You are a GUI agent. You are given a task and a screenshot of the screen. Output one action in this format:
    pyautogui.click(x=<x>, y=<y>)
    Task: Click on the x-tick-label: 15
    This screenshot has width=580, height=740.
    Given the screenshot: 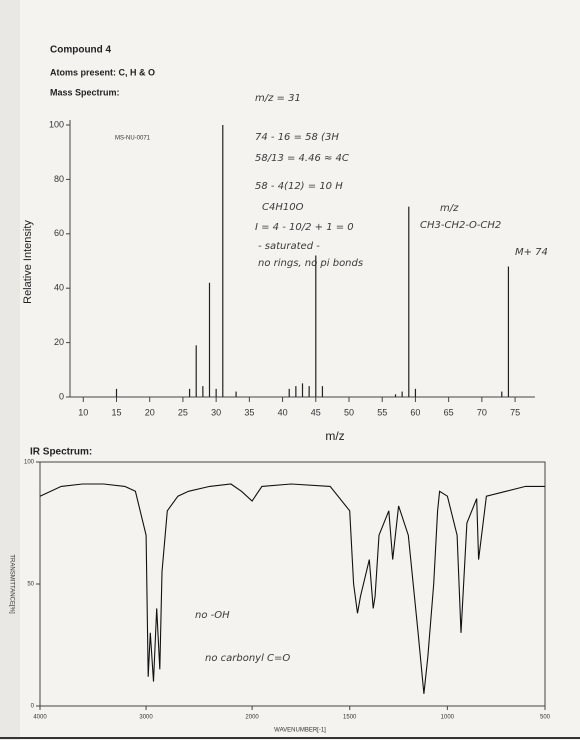 What is the action you would take?
    pyautogui.click(x=116, y=412)
    